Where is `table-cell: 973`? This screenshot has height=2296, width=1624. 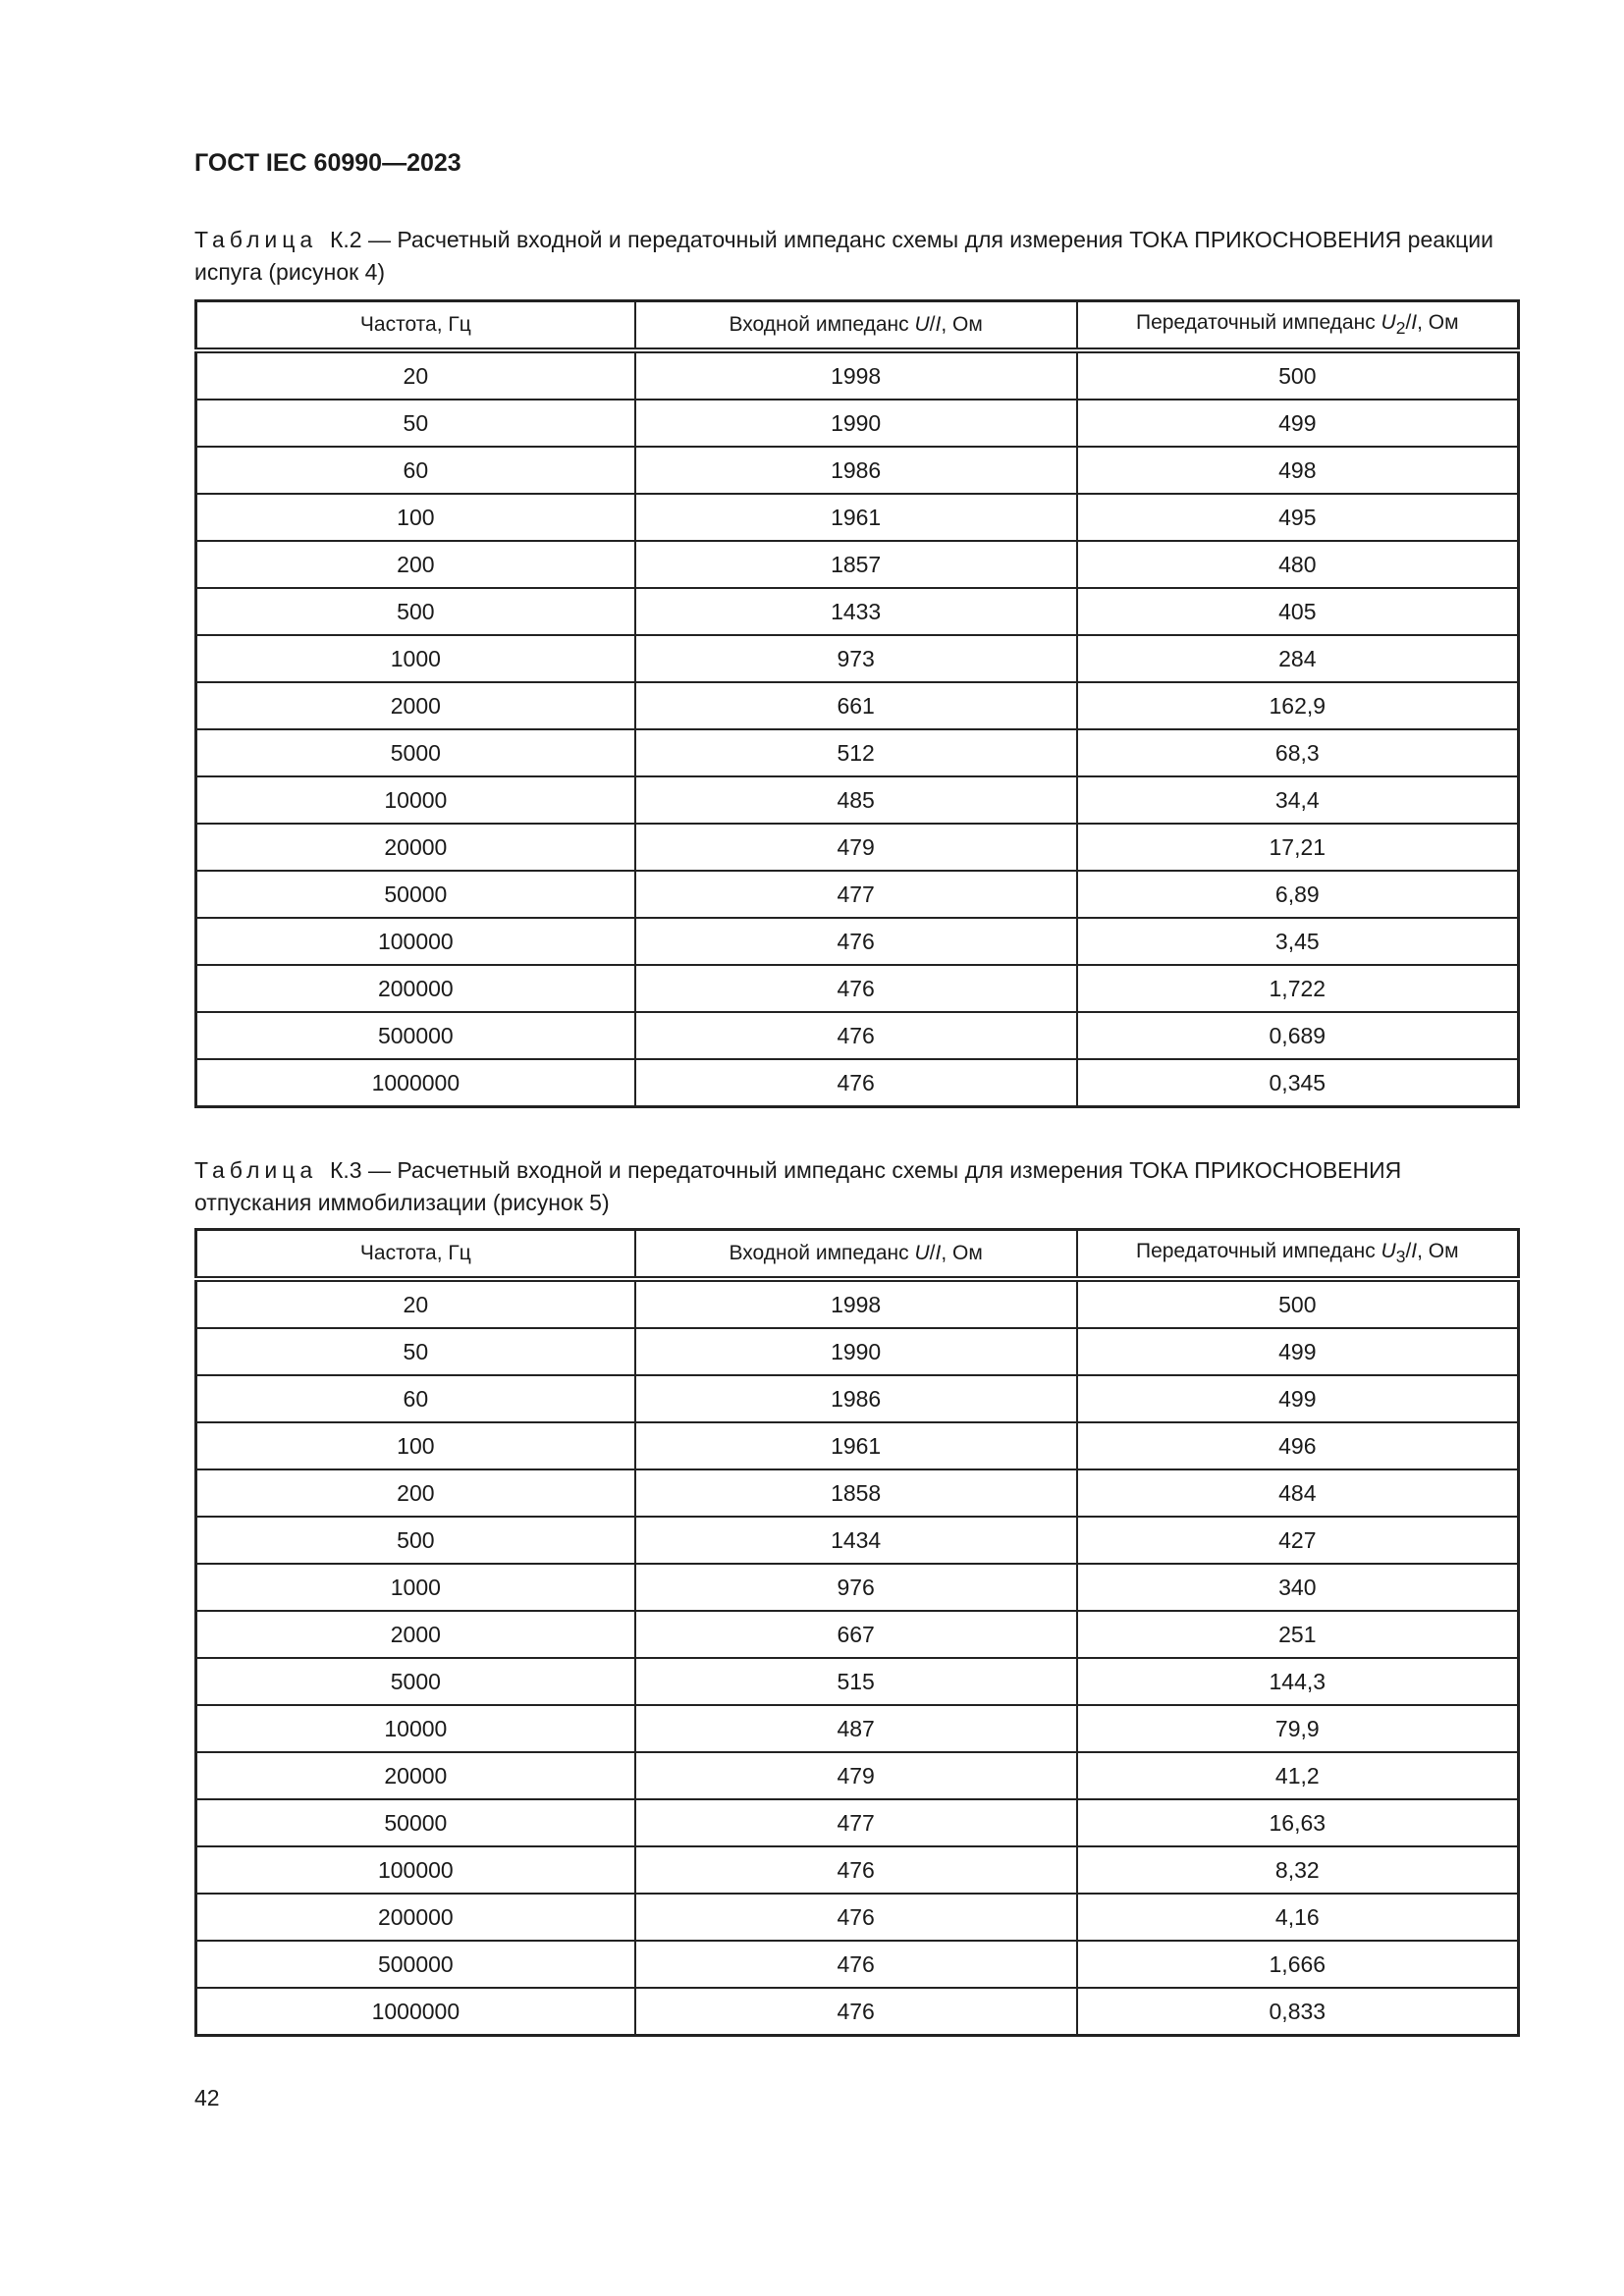
table-cell: 973 is located at coordinates (855, 658).